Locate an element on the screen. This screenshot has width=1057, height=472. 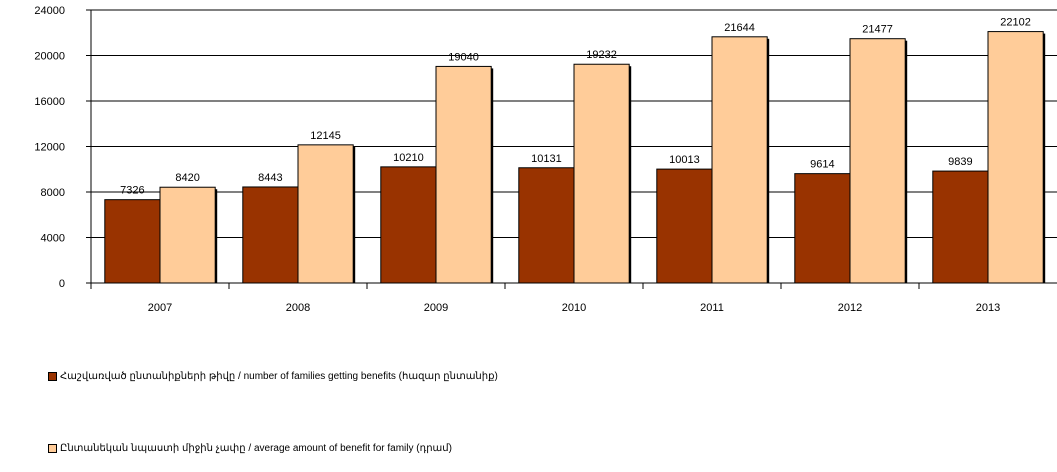
data-label: 10131 is located at coordinates (546, 159).